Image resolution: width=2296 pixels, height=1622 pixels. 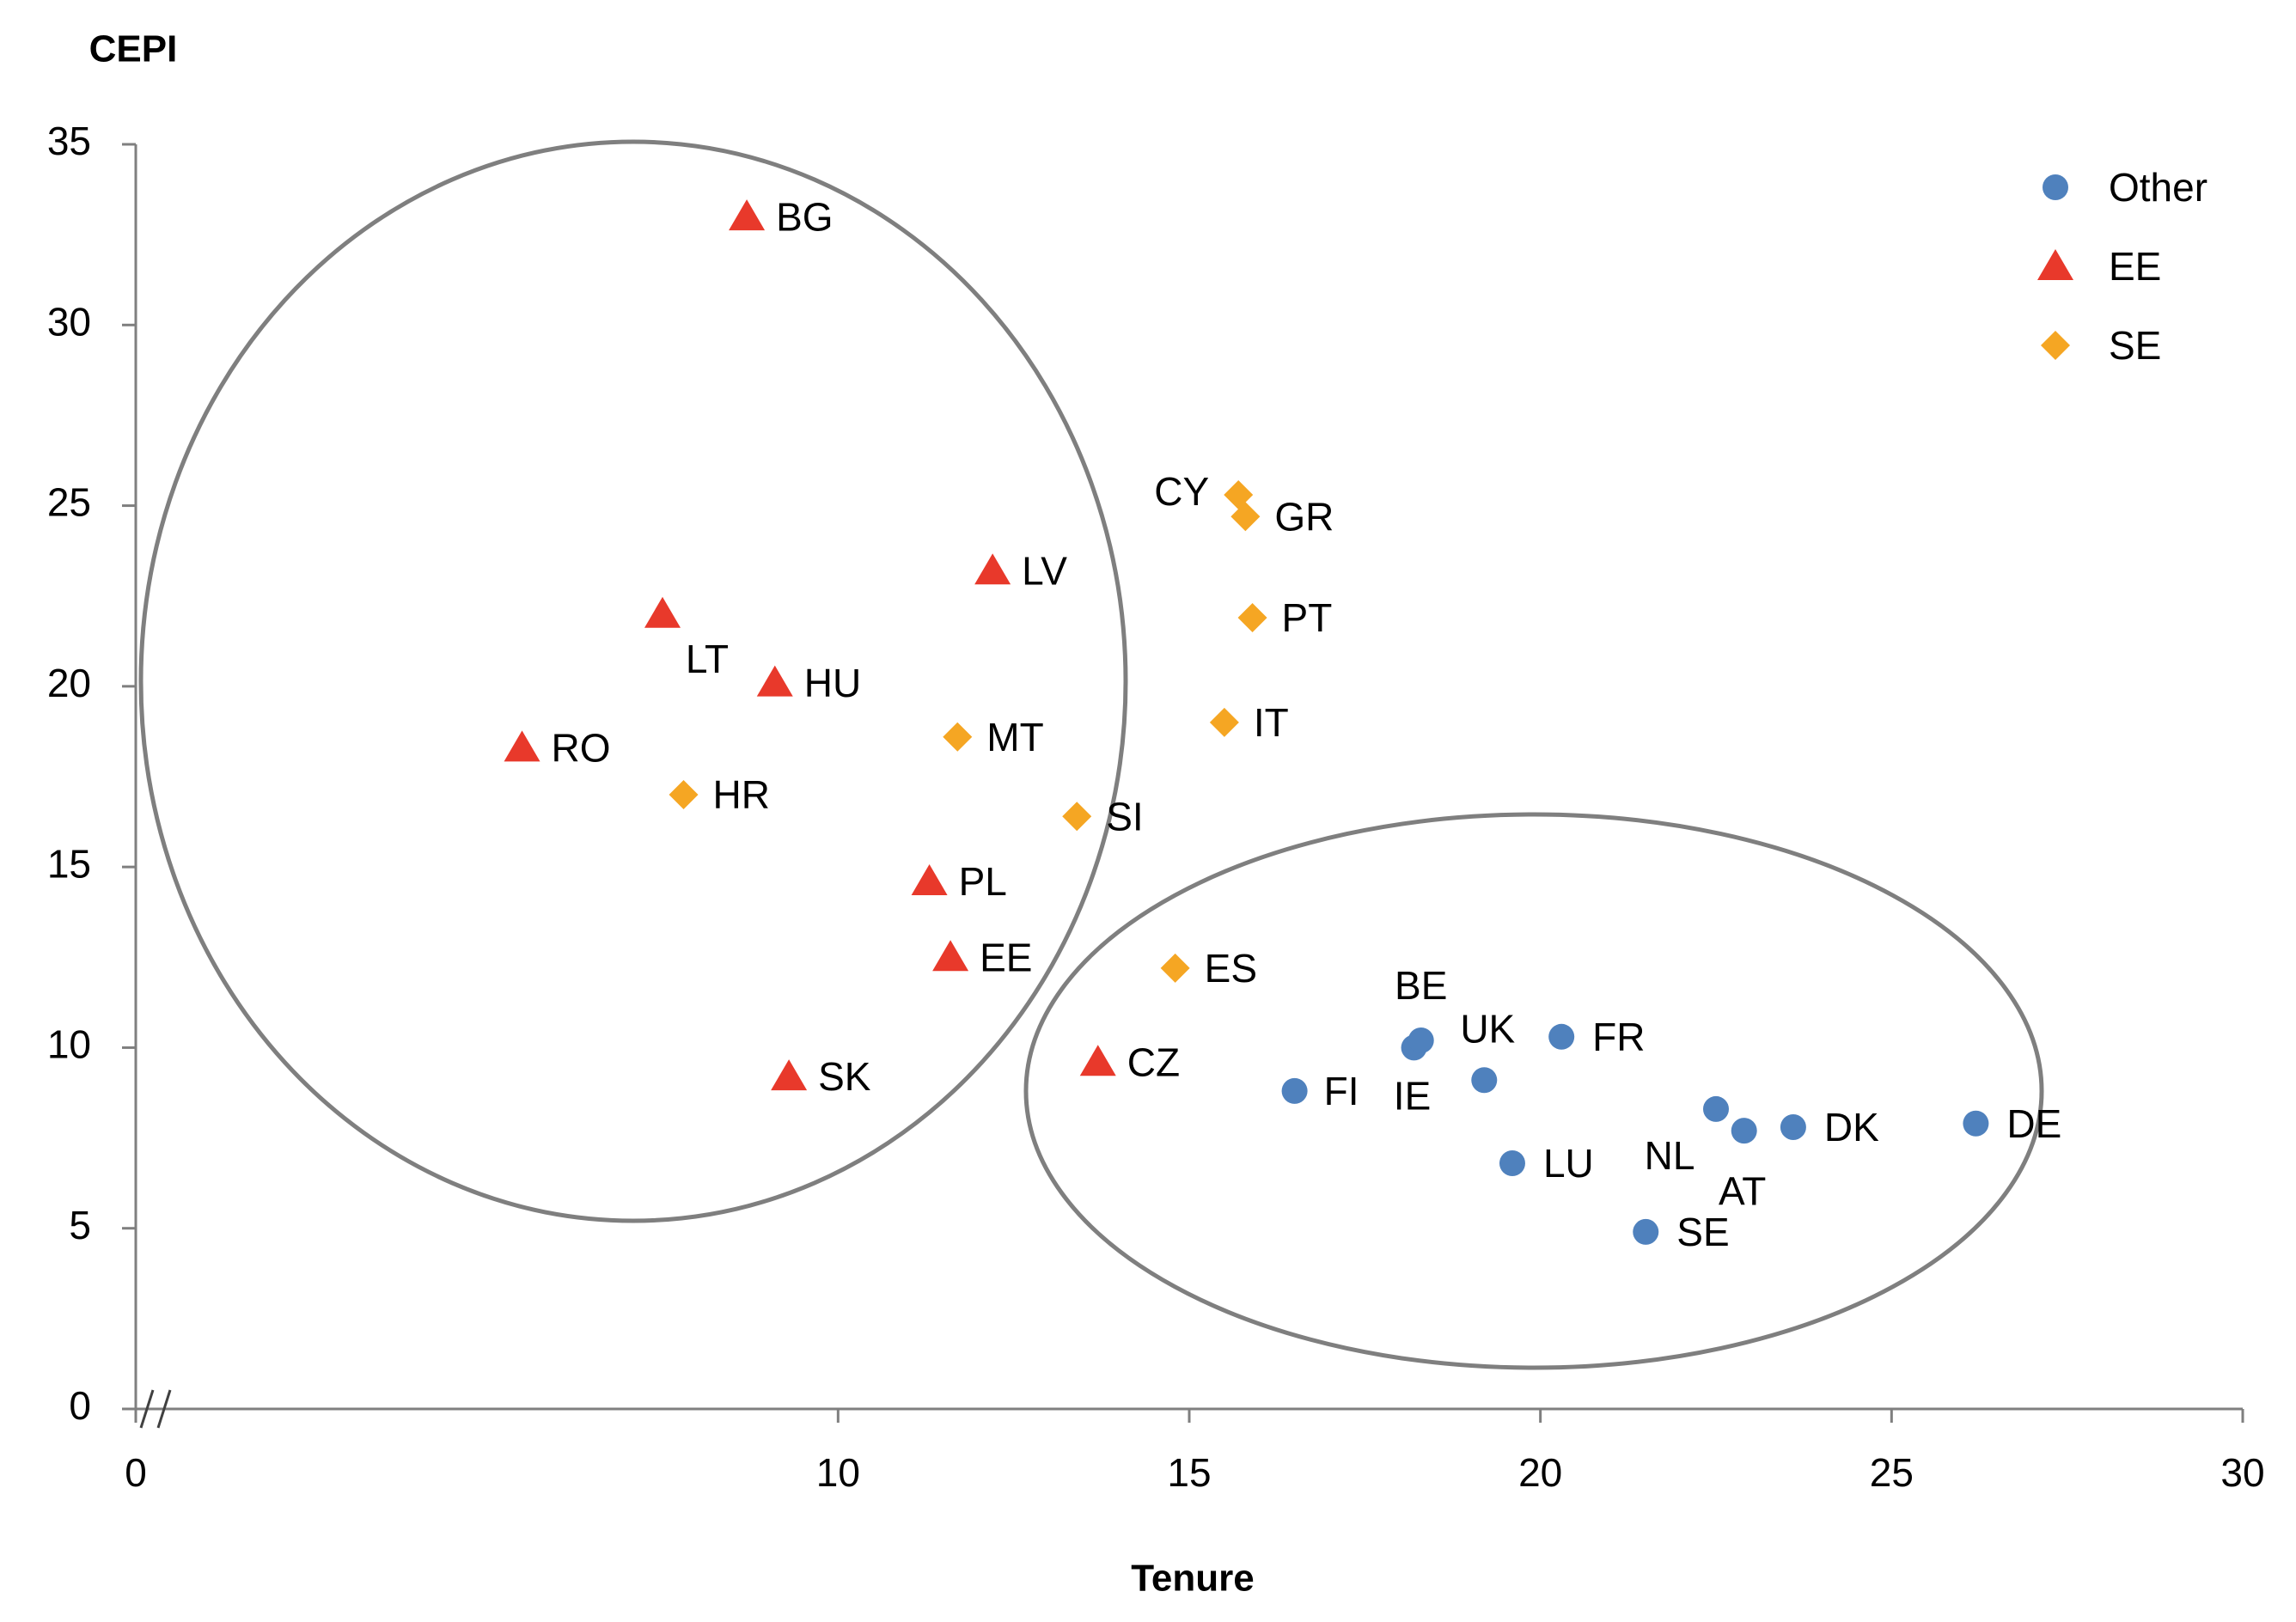 I want to click on y-tick-label-0: 0, so click(x=80, y=1405).